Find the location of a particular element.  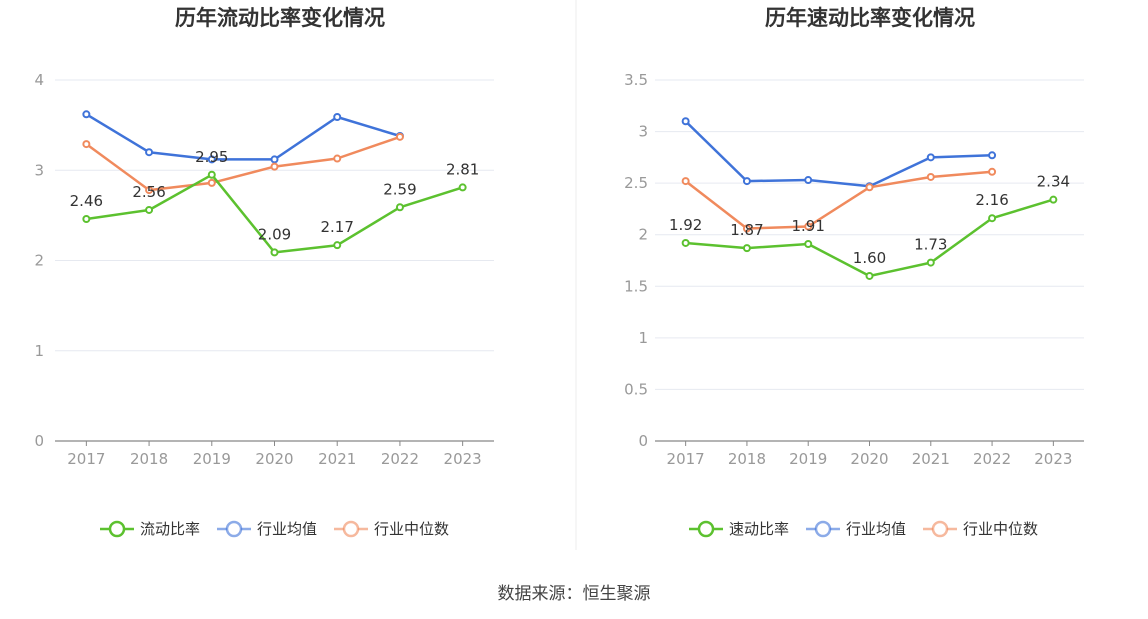

data-label: 1.91 is located at coordinates (808, 226).